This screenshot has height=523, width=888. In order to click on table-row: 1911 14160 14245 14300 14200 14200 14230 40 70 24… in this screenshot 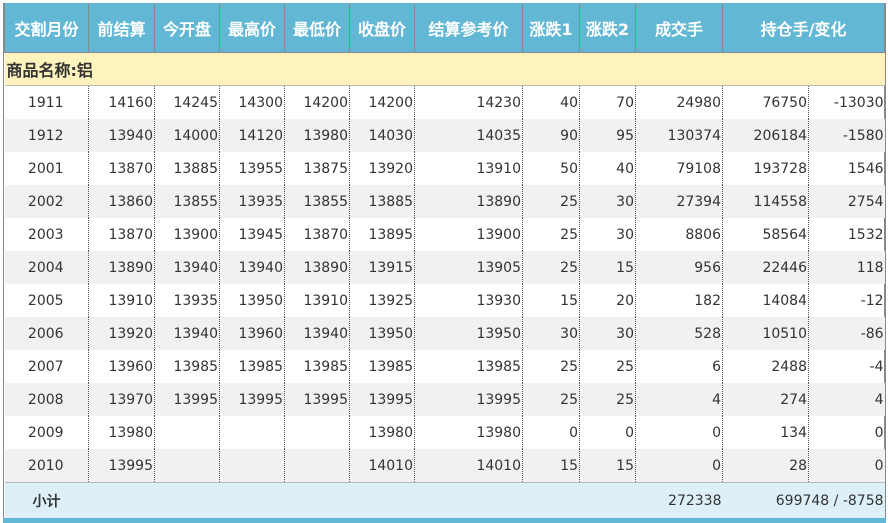, I will do `click(445, 102)`.